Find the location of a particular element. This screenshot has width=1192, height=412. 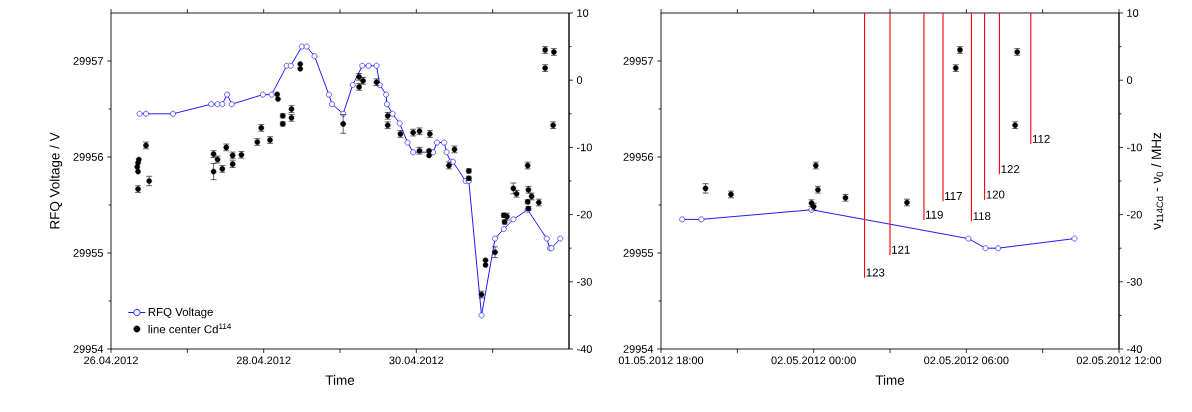

series-label: 121 is located at coordinates (901, 249).